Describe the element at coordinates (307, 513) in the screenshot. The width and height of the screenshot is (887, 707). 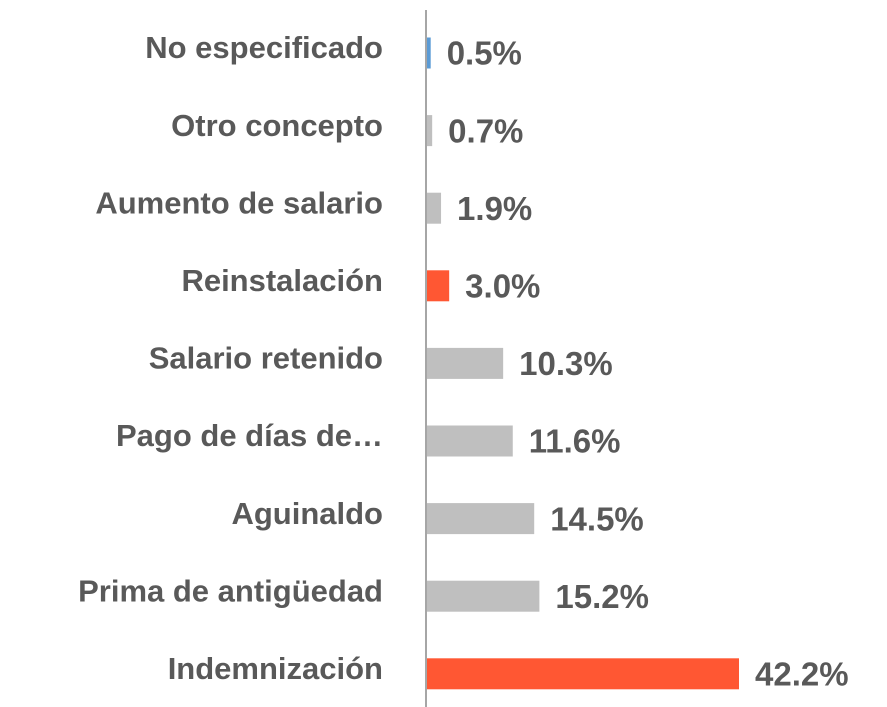
I see `category-label: Aguinaldo` at that location.